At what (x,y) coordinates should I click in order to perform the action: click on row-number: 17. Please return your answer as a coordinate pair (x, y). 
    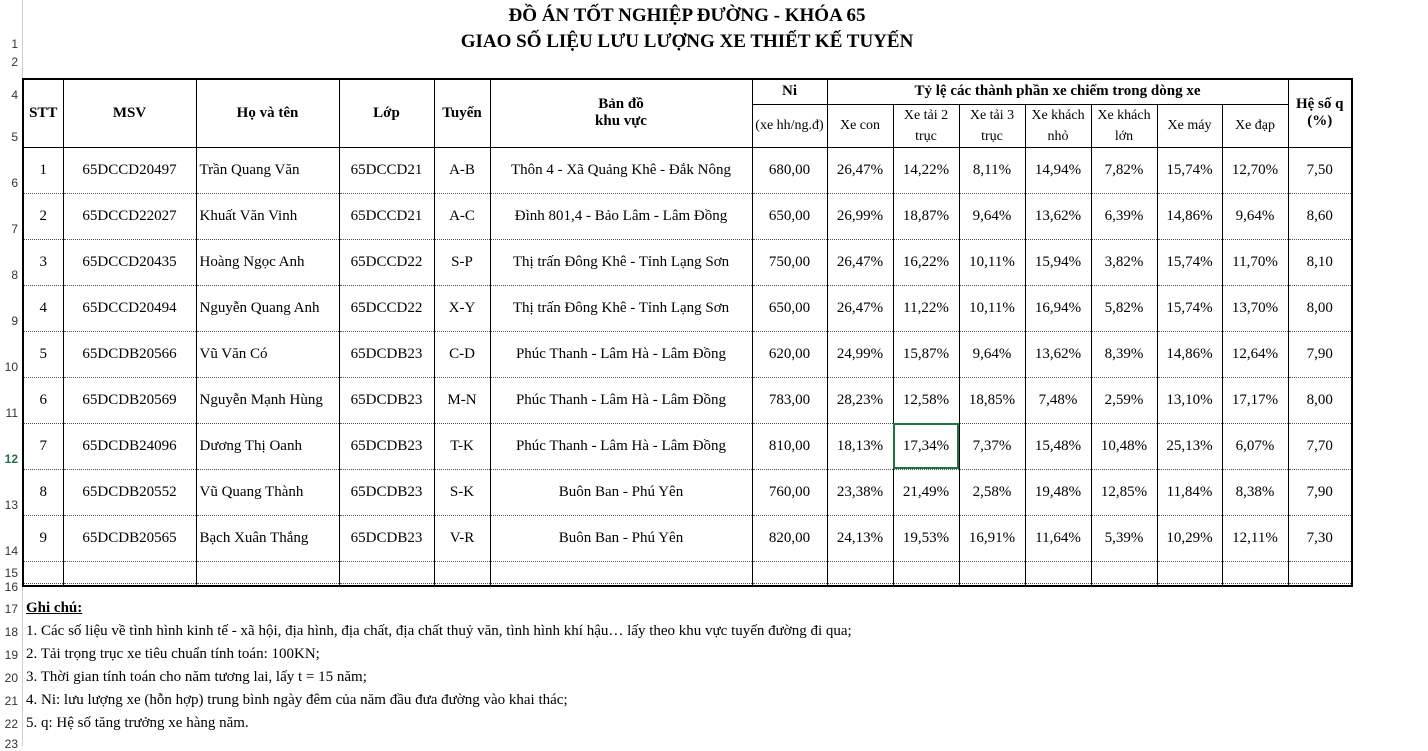
    Looking at the image, I should click on (11, 609).